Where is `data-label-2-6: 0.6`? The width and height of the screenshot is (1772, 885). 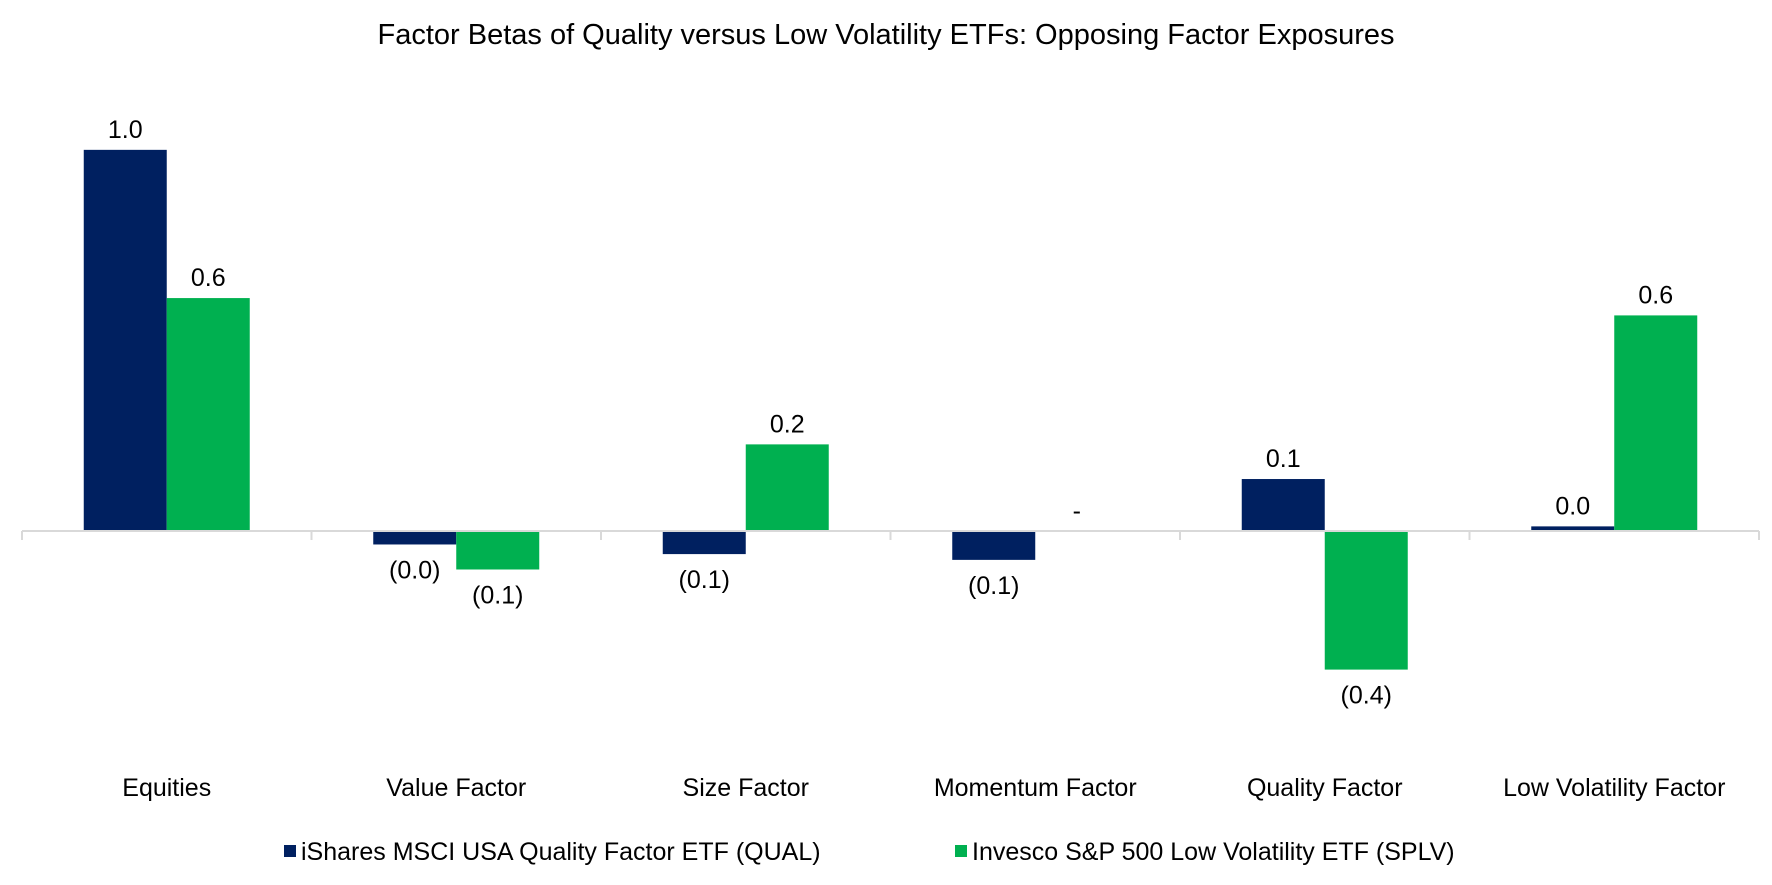 data-label-2-6: 0.6 is located at coordinates (1655, 295).